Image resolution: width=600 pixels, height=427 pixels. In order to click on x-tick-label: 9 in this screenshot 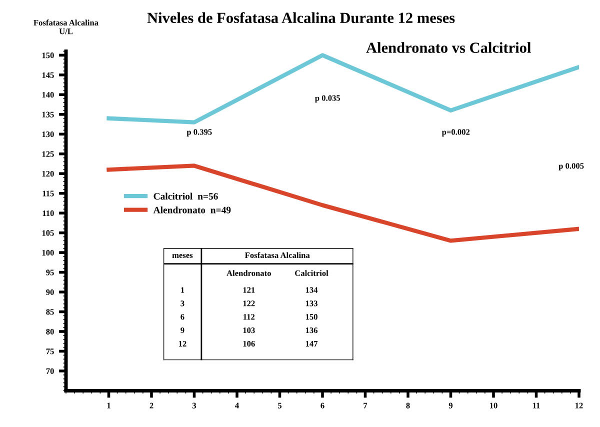, I will do `click(450, 405)`.